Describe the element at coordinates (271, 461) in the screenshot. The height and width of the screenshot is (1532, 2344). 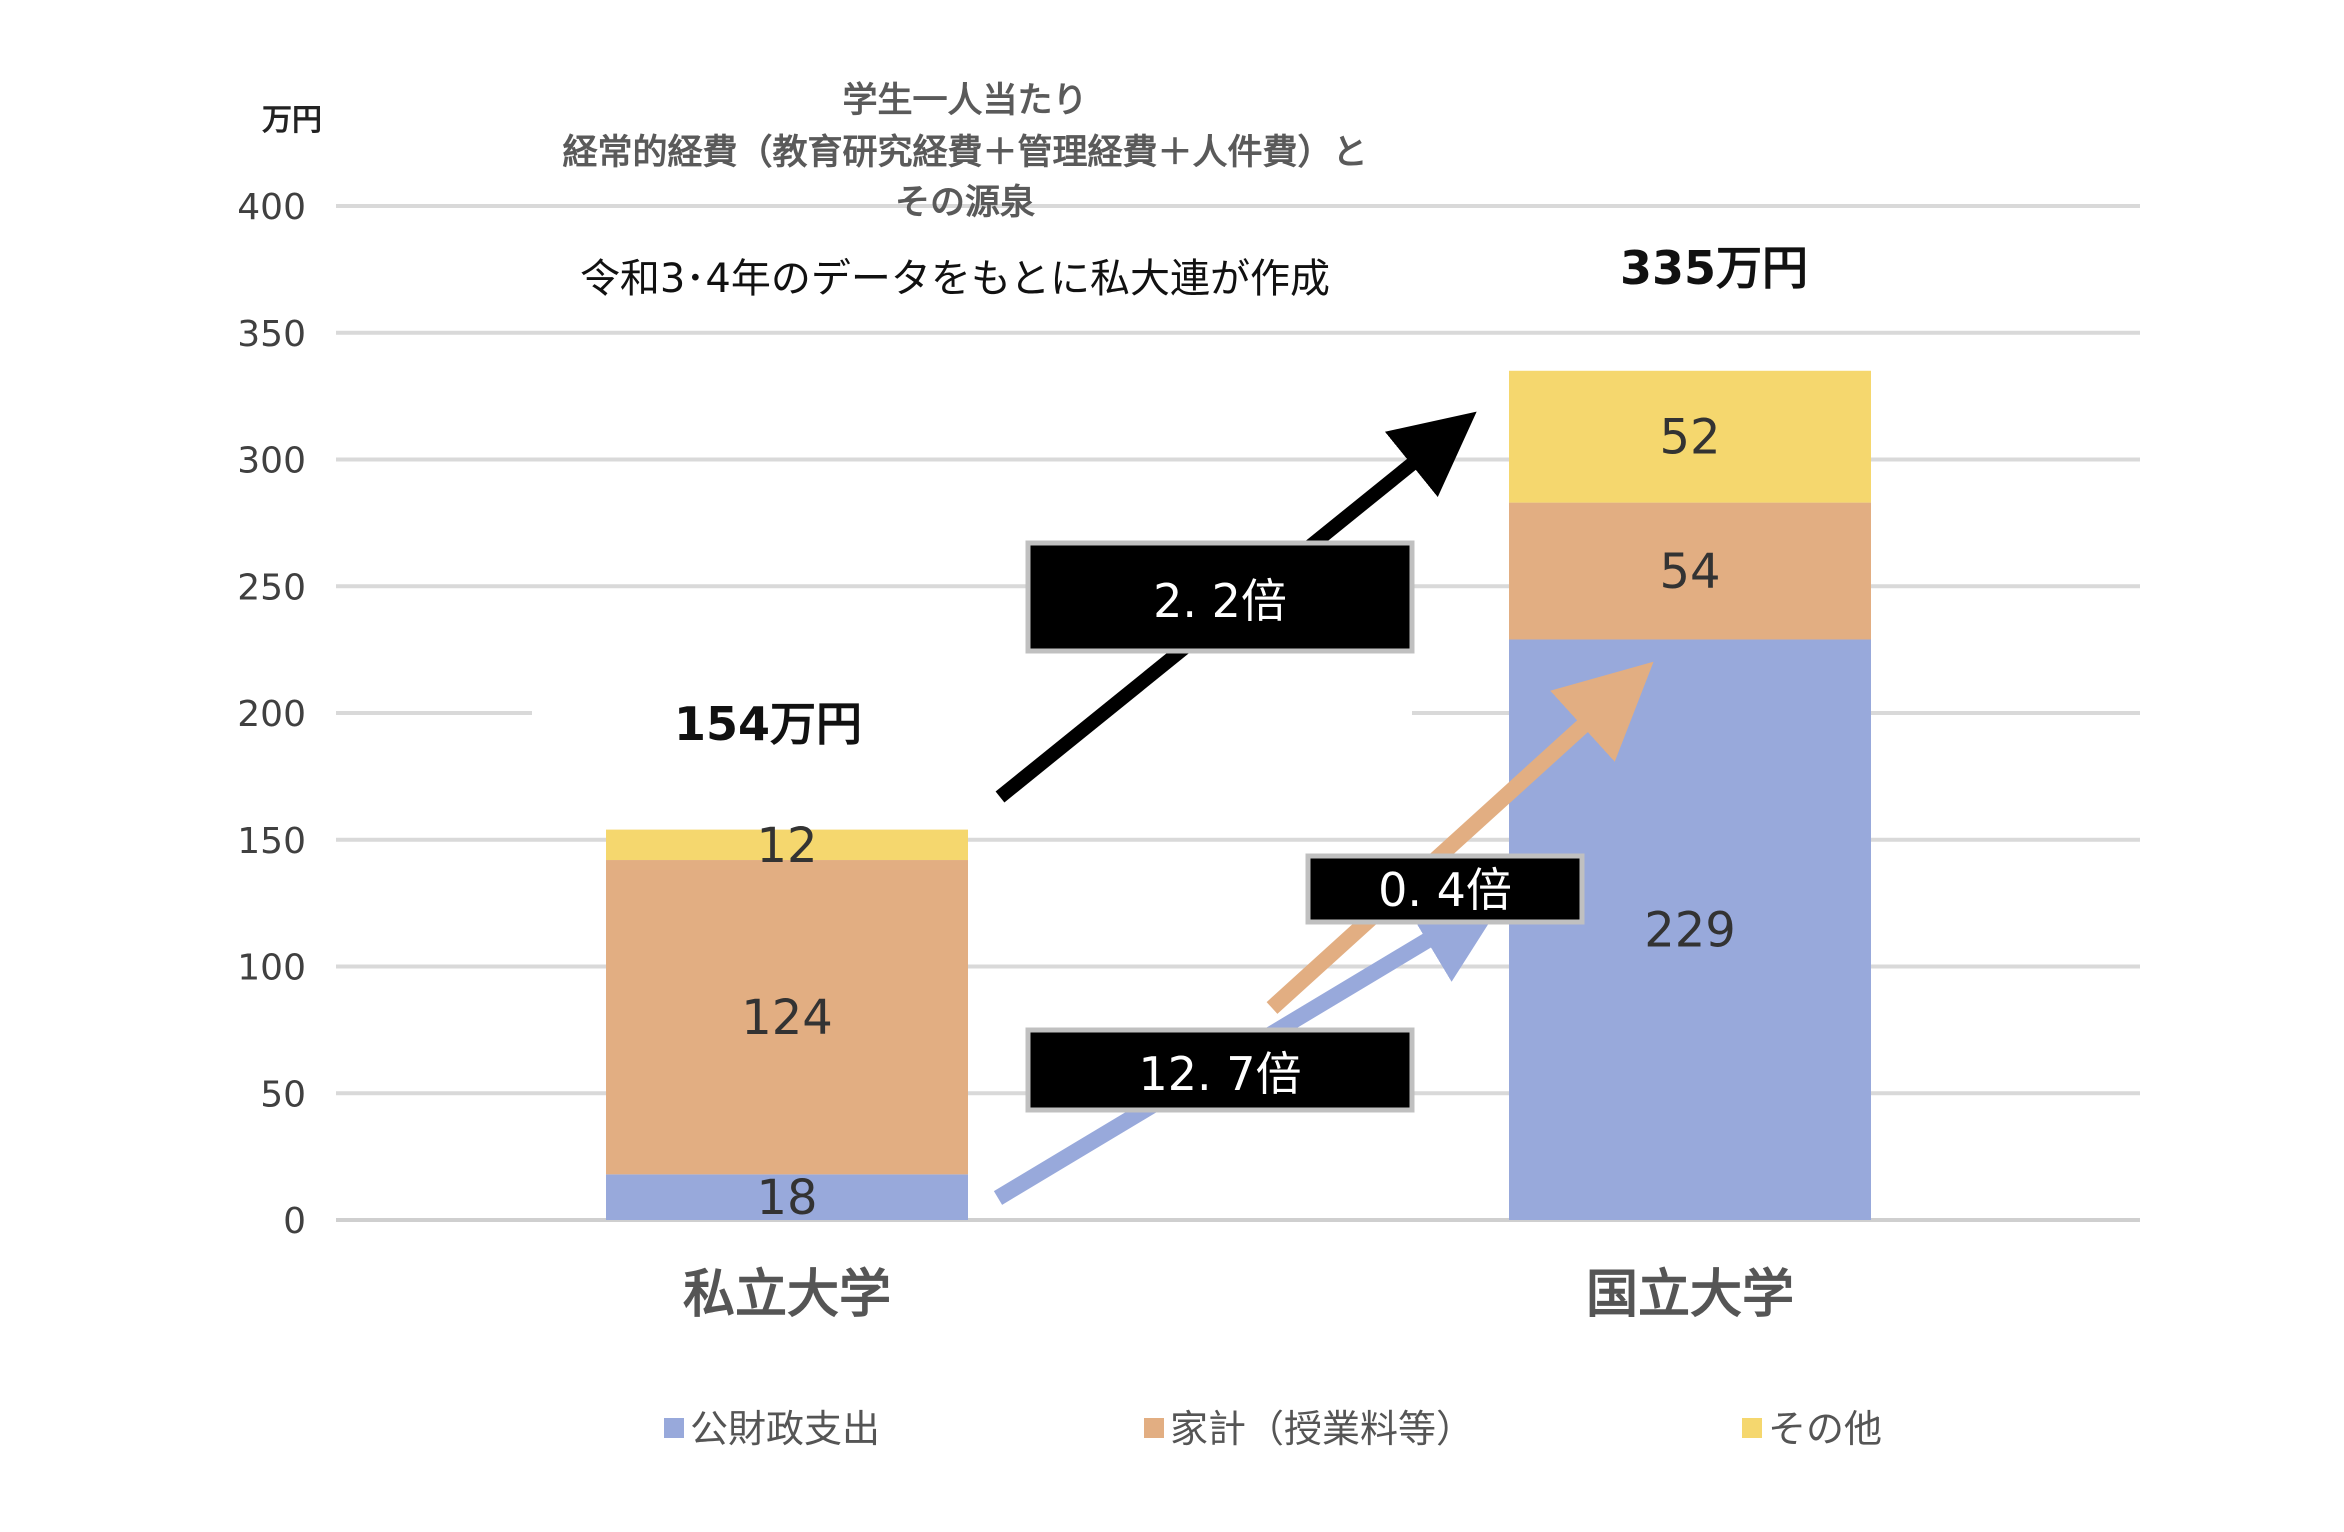
I see `y-tick-label: 300` at that location.